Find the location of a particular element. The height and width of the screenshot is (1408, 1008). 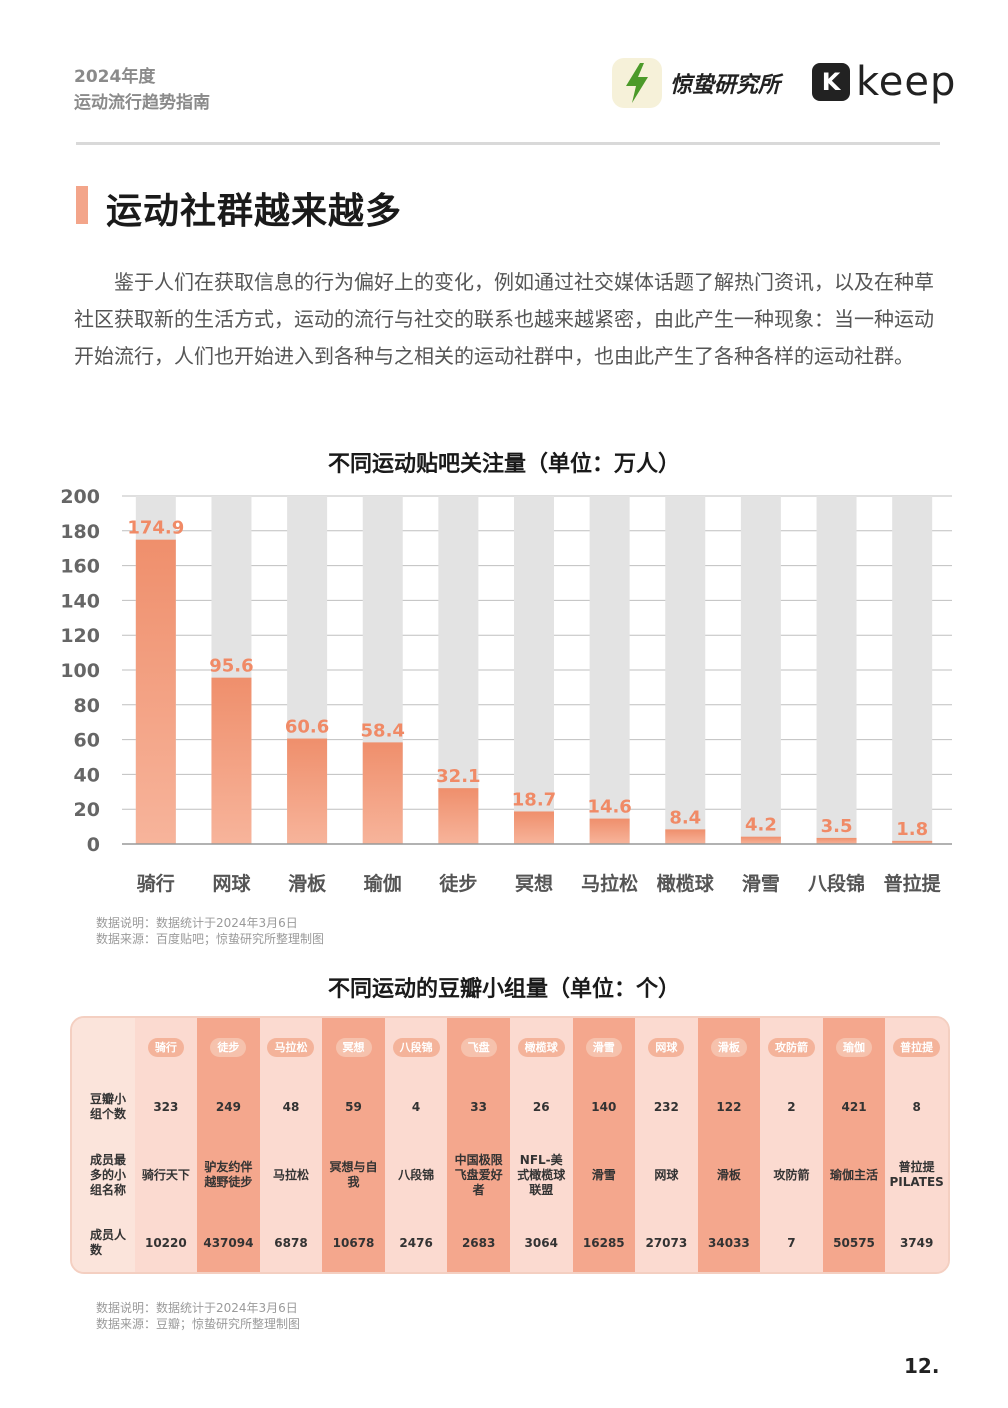

table-column-header: 普拉提 is located at coordinates (916, 1047).